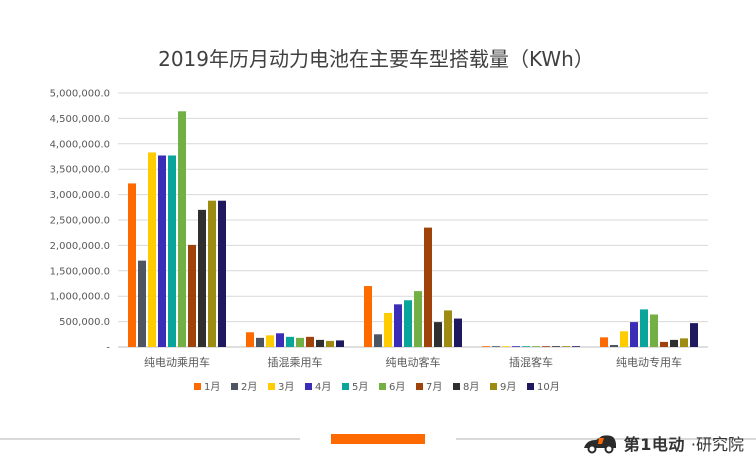 This screenshot has width=756, height=471. I want to click on y-tick-label: 1,500,000.0, so click(80, 271).